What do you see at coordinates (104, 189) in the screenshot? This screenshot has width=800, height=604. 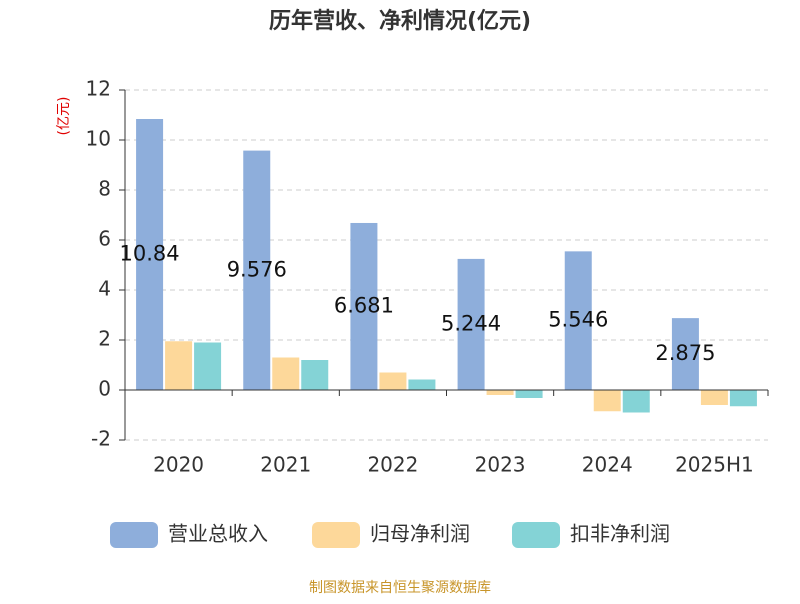 I see `y-tick-label: 8` at bounding box center [104, 189].